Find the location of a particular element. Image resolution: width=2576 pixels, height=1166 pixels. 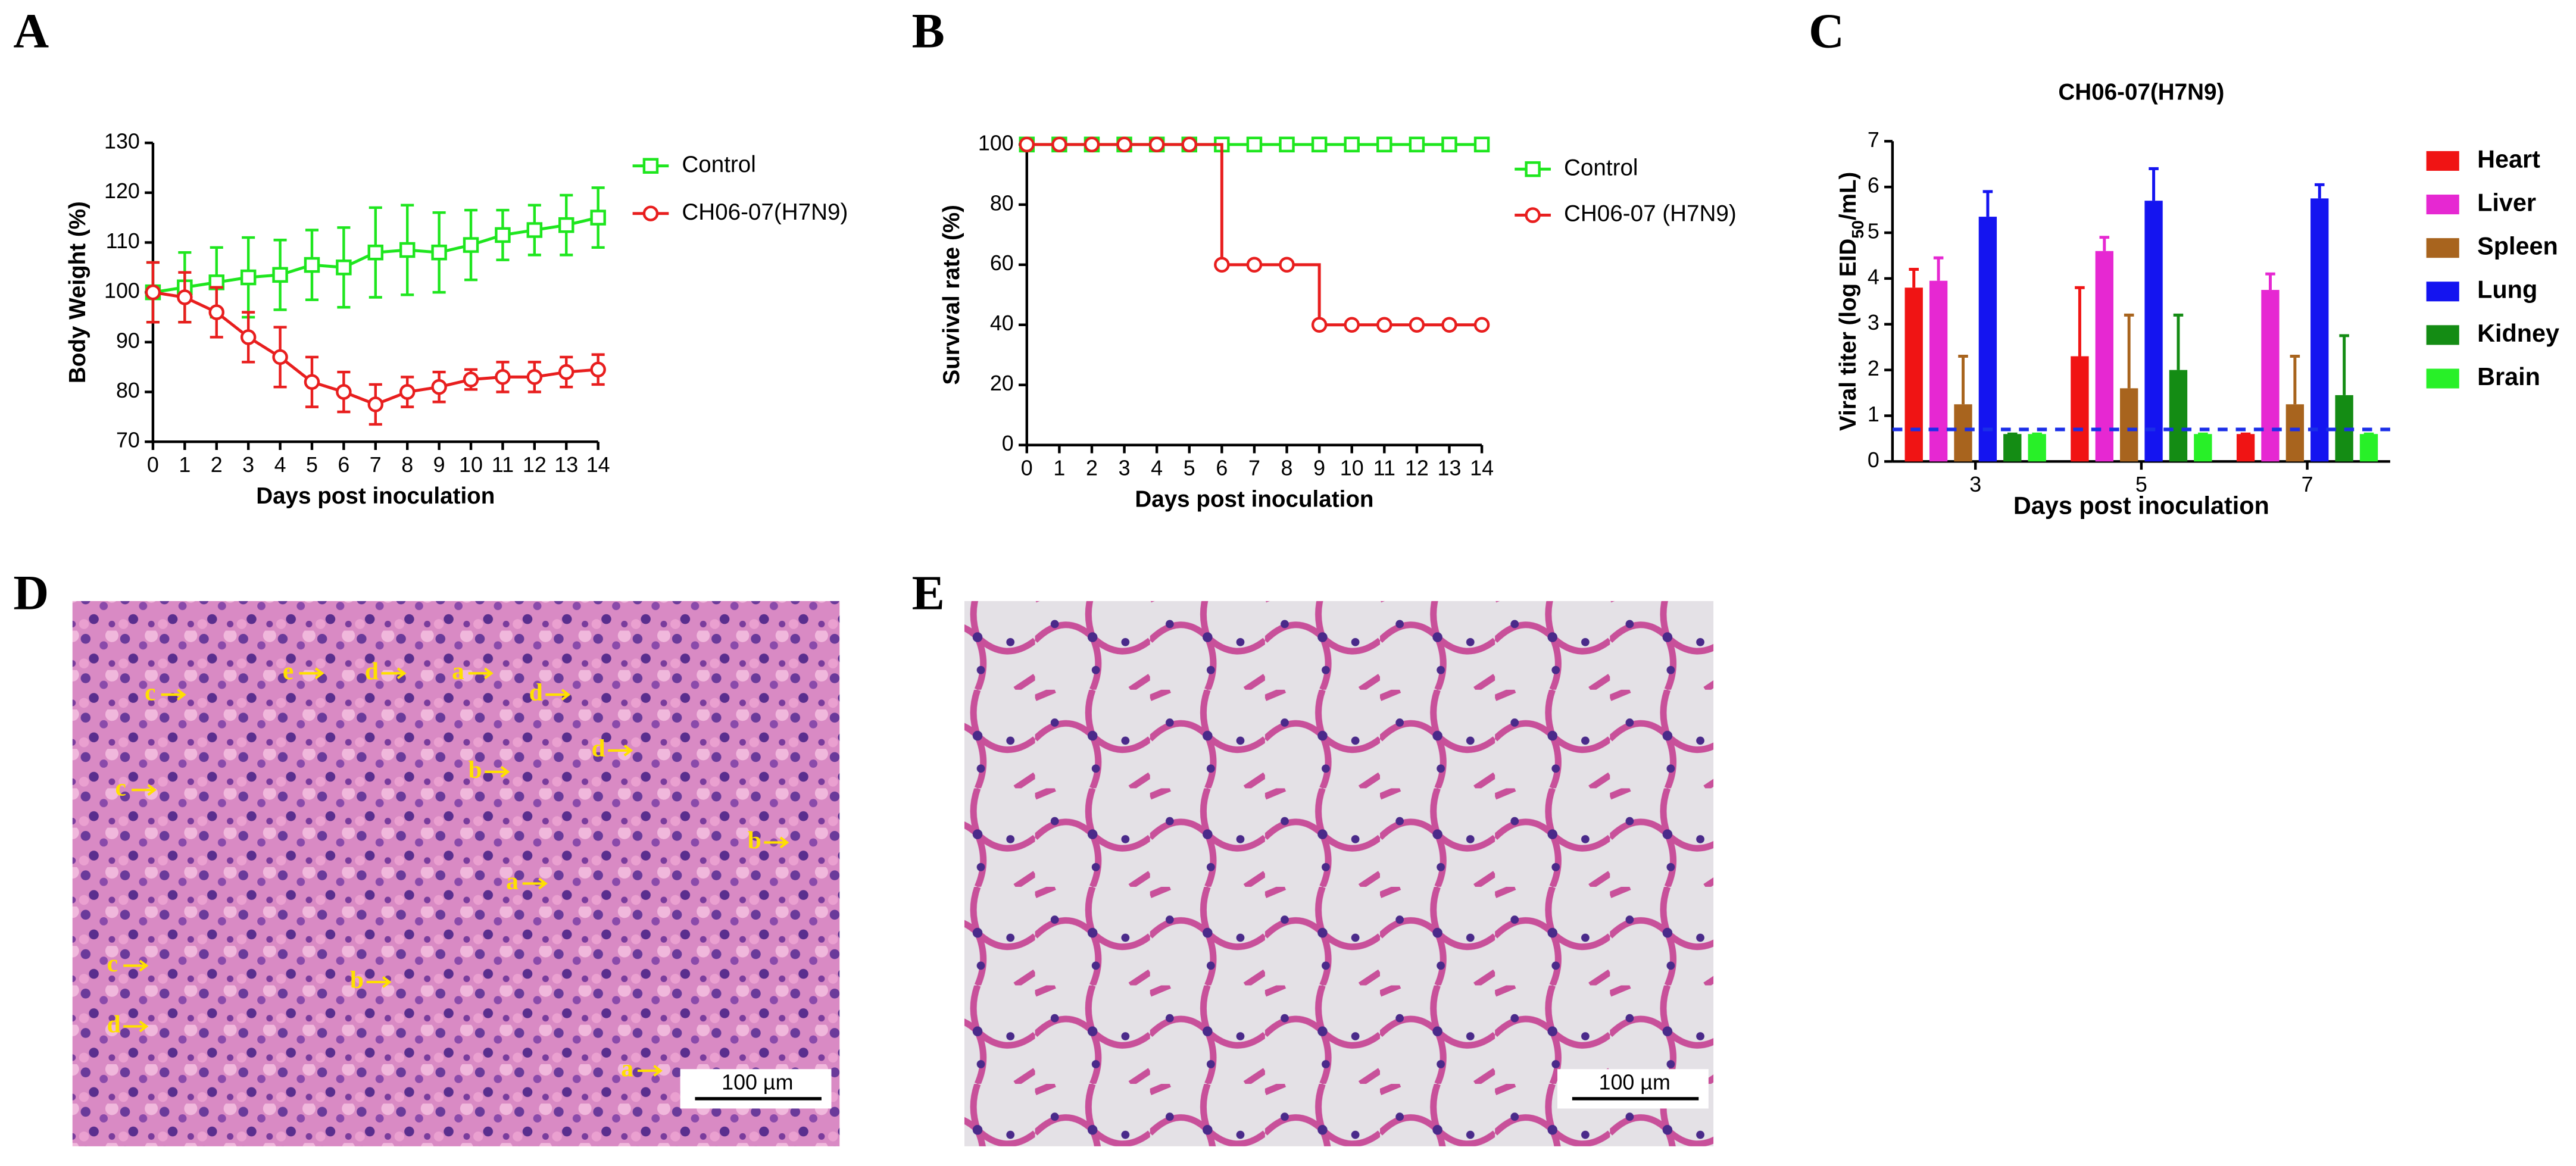

y-tick-label: 7 is located at coordinates (1873, 140).